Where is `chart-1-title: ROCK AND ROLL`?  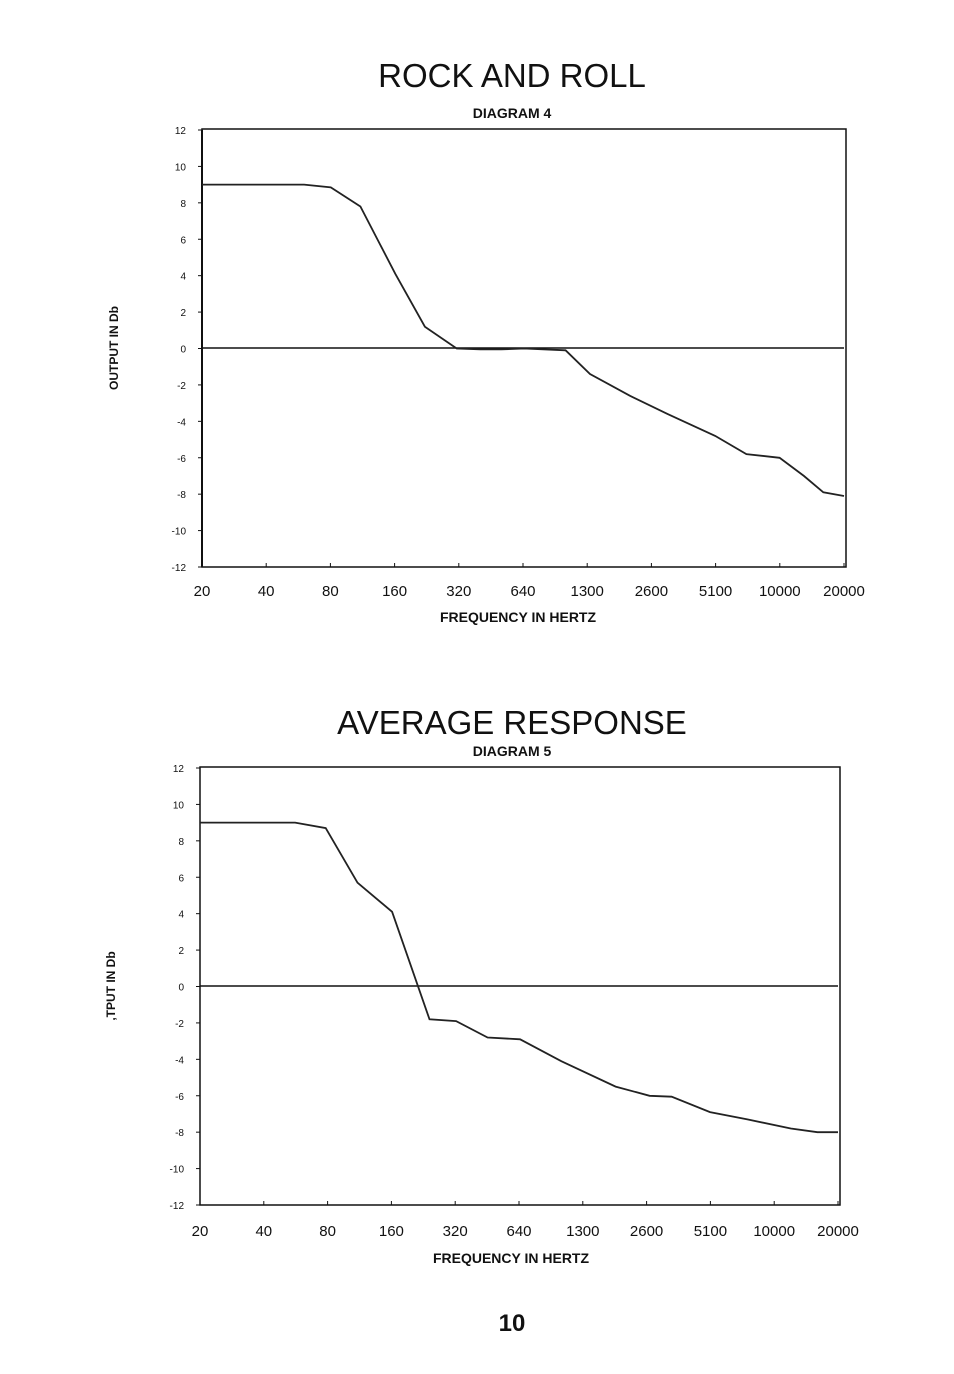
chart-1-title: ROCK AND ROLL is located at coordinates (512, 75).